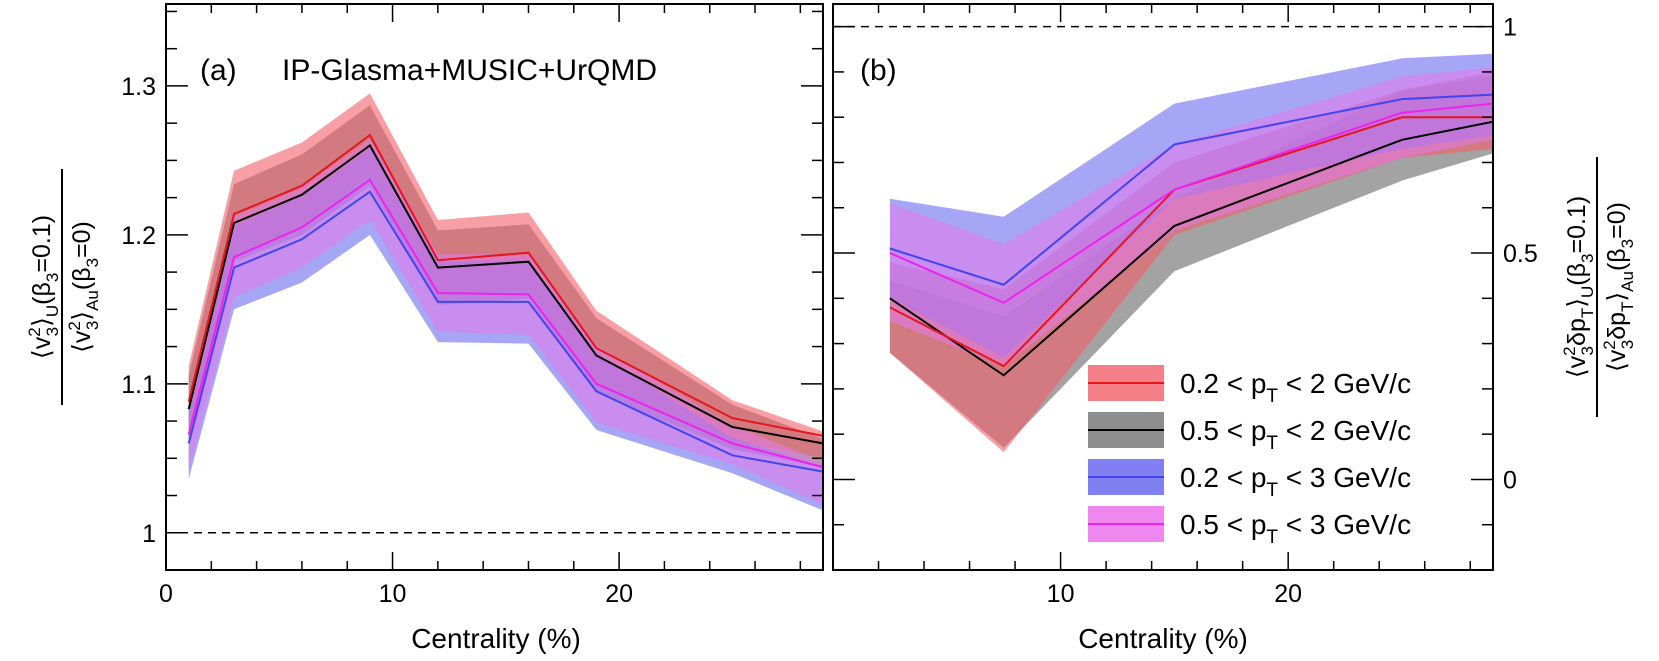 Image resolution: width=1659 pixels, height=661 pixels. Describe the element at coordinates (1061, 594) in the screenshot. I see `x-tick-label-b: 10` at that location.